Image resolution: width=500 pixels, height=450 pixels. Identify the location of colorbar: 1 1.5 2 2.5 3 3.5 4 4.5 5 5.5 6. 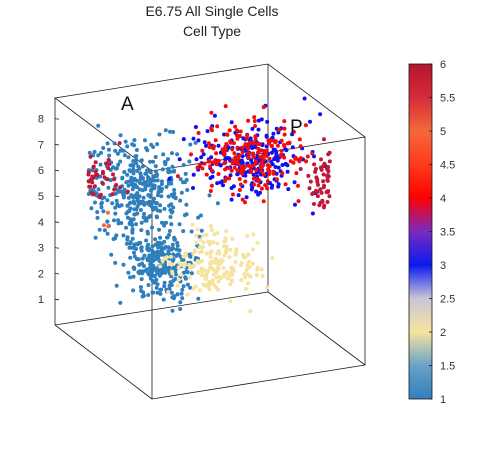
(431, 232).